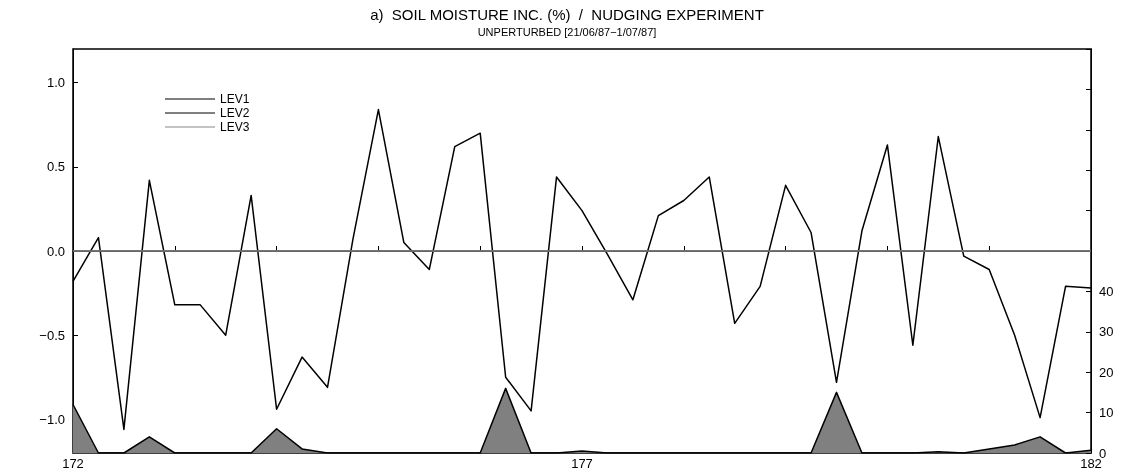  What do you see at coordinates (582, 463) in the screenshot?
I see `x-tick-label: 177` at bounding box center [582, 463].